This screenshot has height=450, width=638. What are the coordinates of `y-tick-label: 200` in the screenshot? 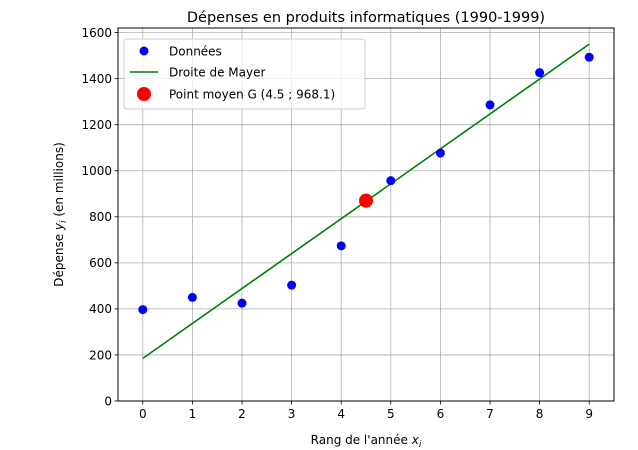 It's located at (100, 355).